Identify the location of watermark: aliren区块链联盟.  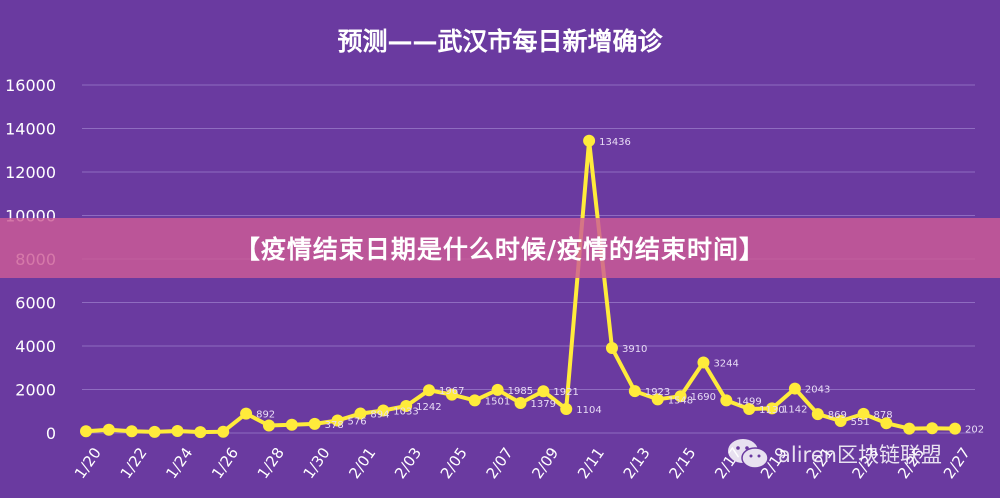
(834, 454).